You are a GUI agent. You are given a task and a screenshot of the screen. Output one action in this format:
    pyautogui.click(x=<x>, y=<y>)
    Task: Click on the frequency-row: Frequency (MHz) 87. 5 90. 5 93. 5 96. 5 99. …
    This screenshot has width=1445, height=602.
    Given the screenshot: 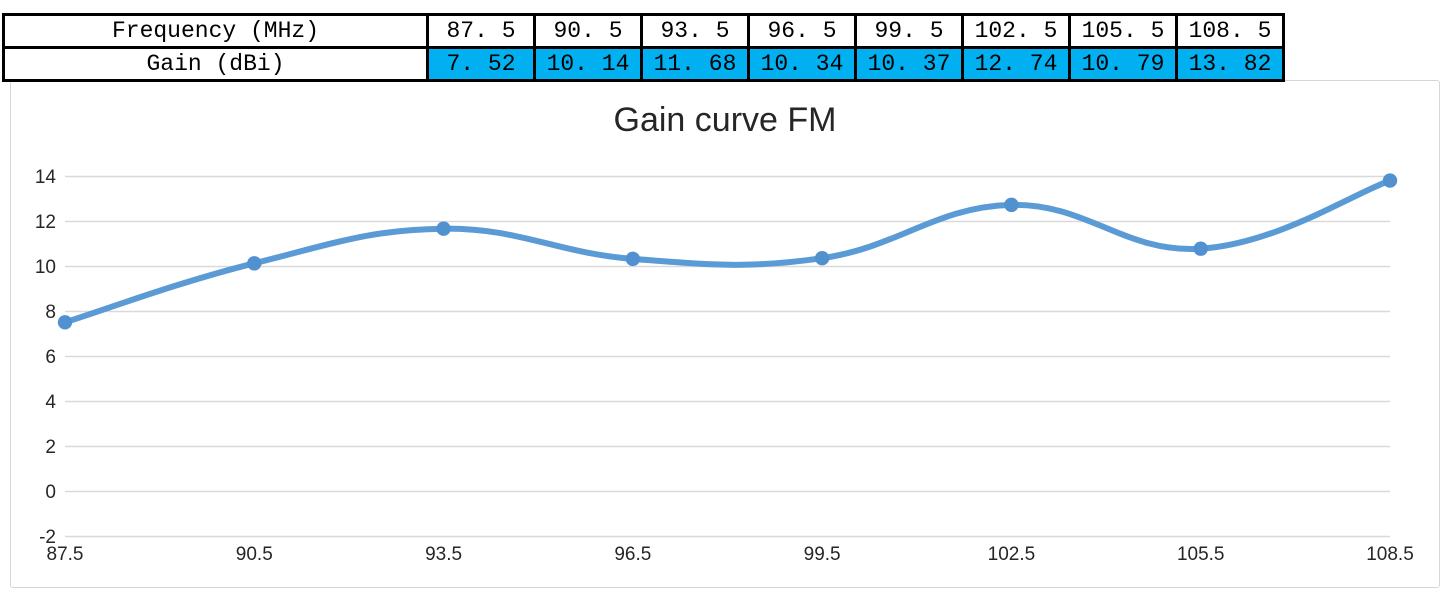 What is the action you would take?
    pyautogui.click(x=643, y=31)
    